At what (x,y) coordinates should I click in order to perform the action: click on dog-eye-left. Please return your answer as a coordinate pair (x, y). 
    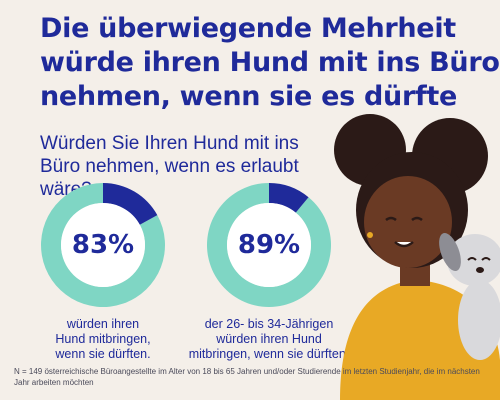
    Looking at the image, I should click on (472, 259).